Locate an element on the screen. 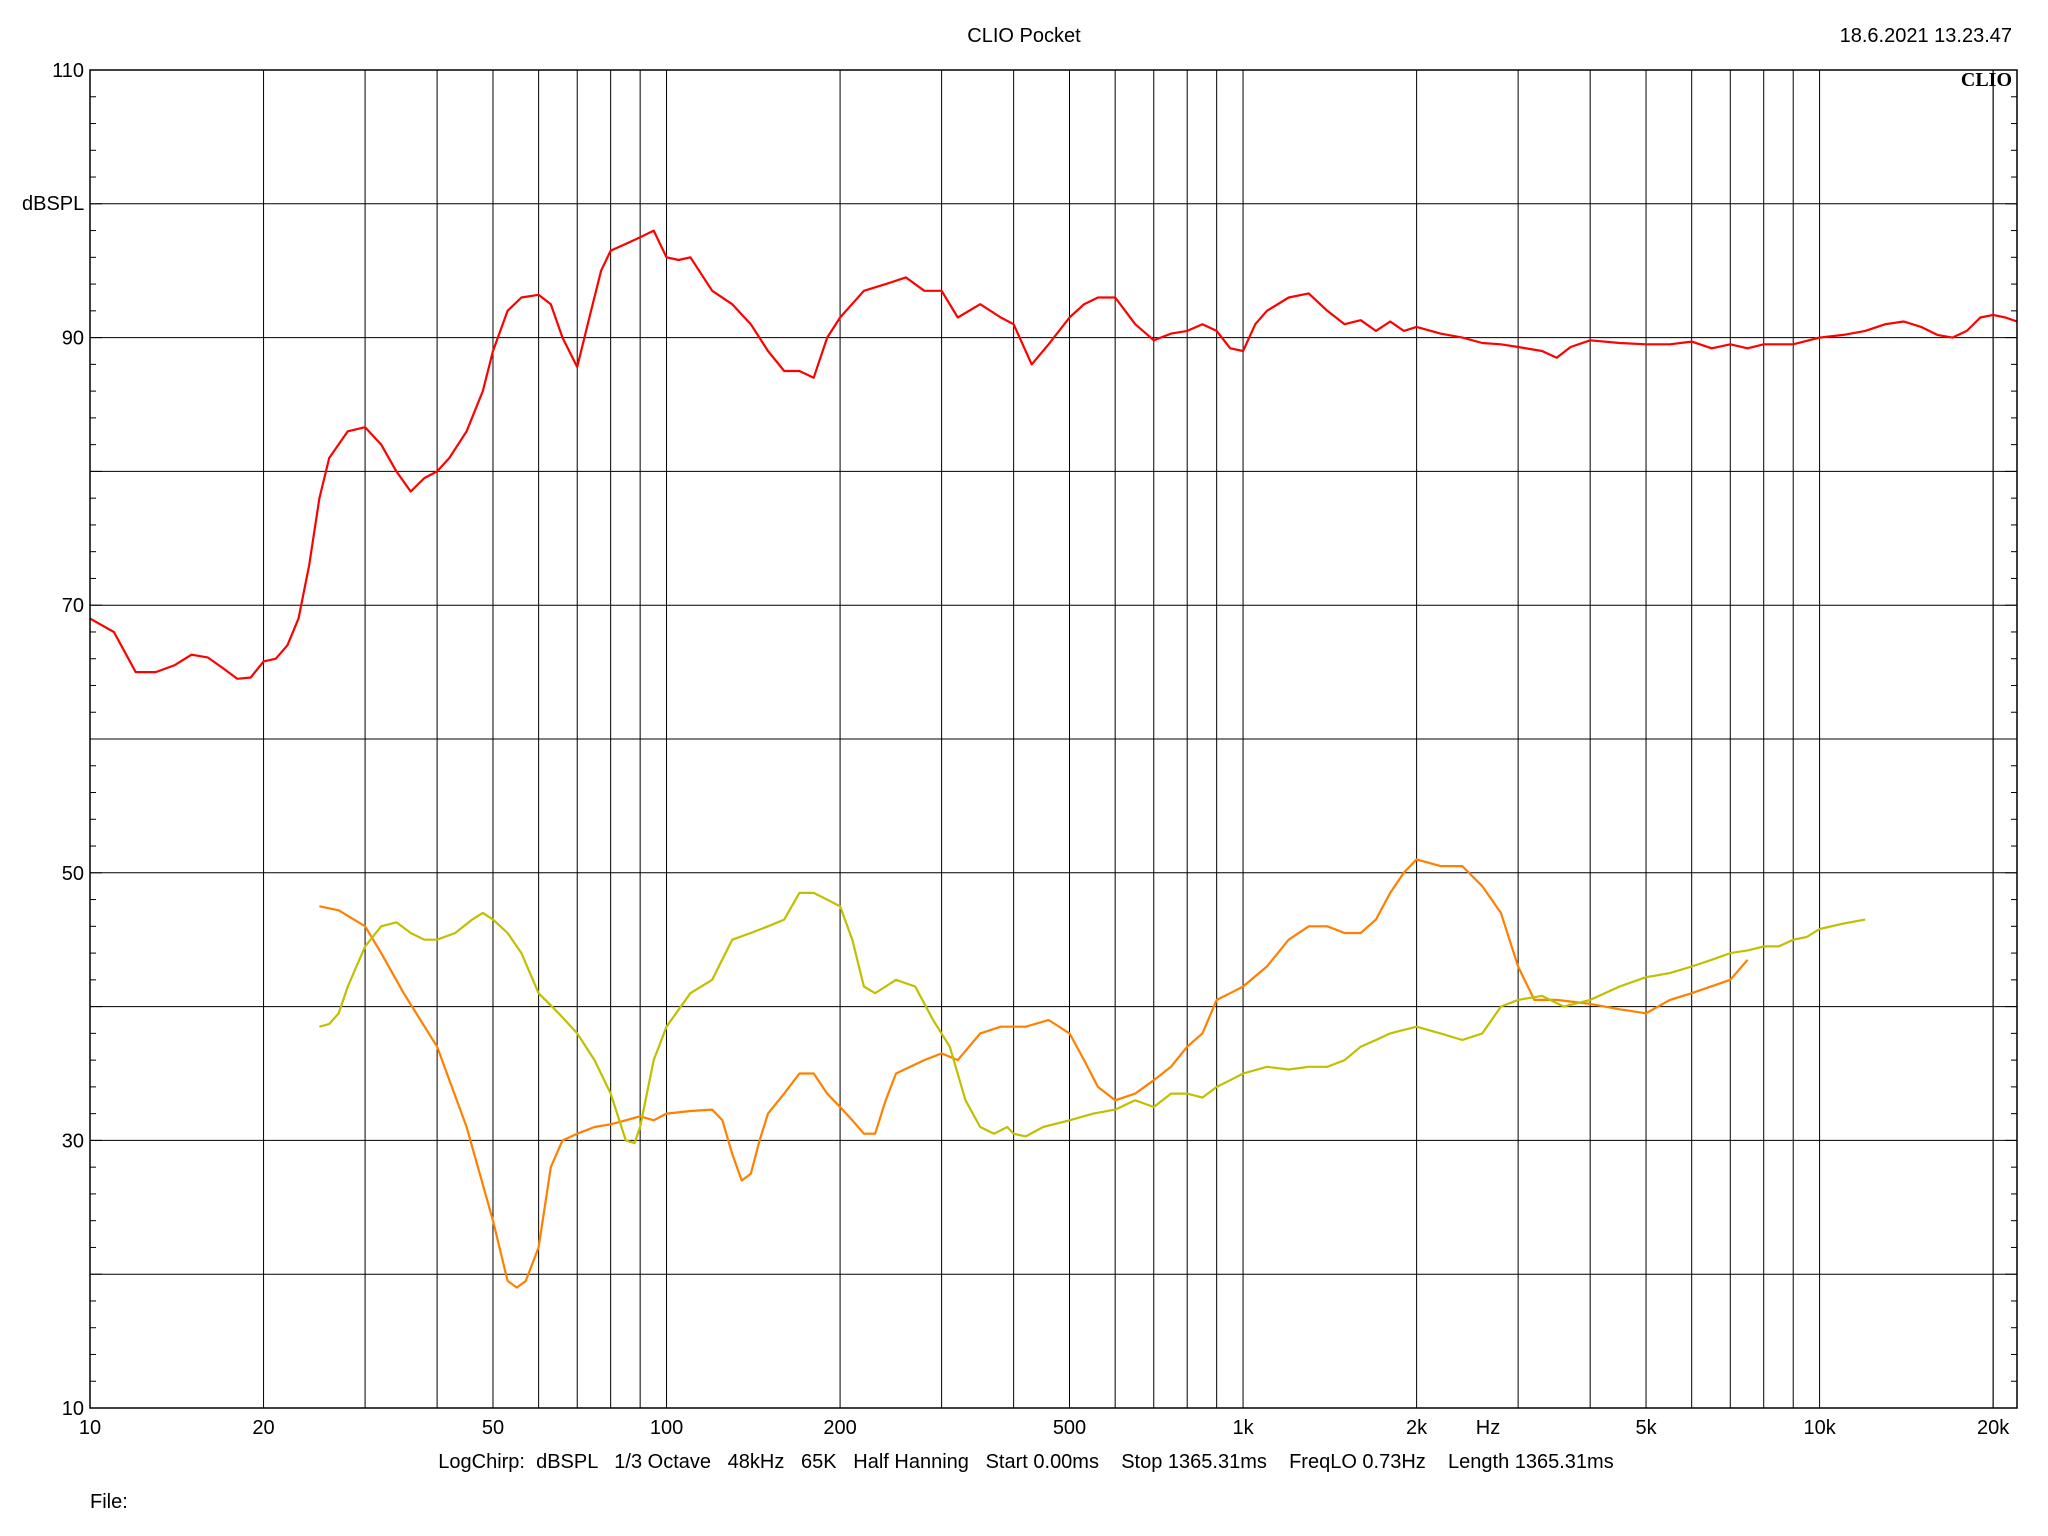 This screenshot has height=1536, width=2048. timestamp: 18.6.2021 13.23.47 is located at coordinates (1926, 36).